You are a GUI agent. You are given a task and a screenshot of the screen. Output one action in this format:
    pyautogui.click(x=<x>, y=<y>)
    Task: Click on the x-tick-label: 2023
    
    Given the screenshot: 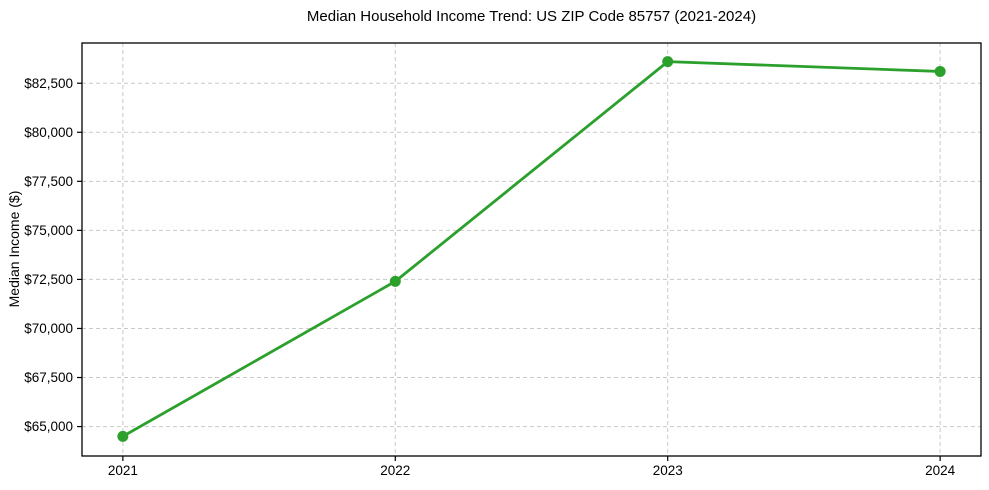 What is the action you would take?
    pyautogui.click(x=668, y=470)
    